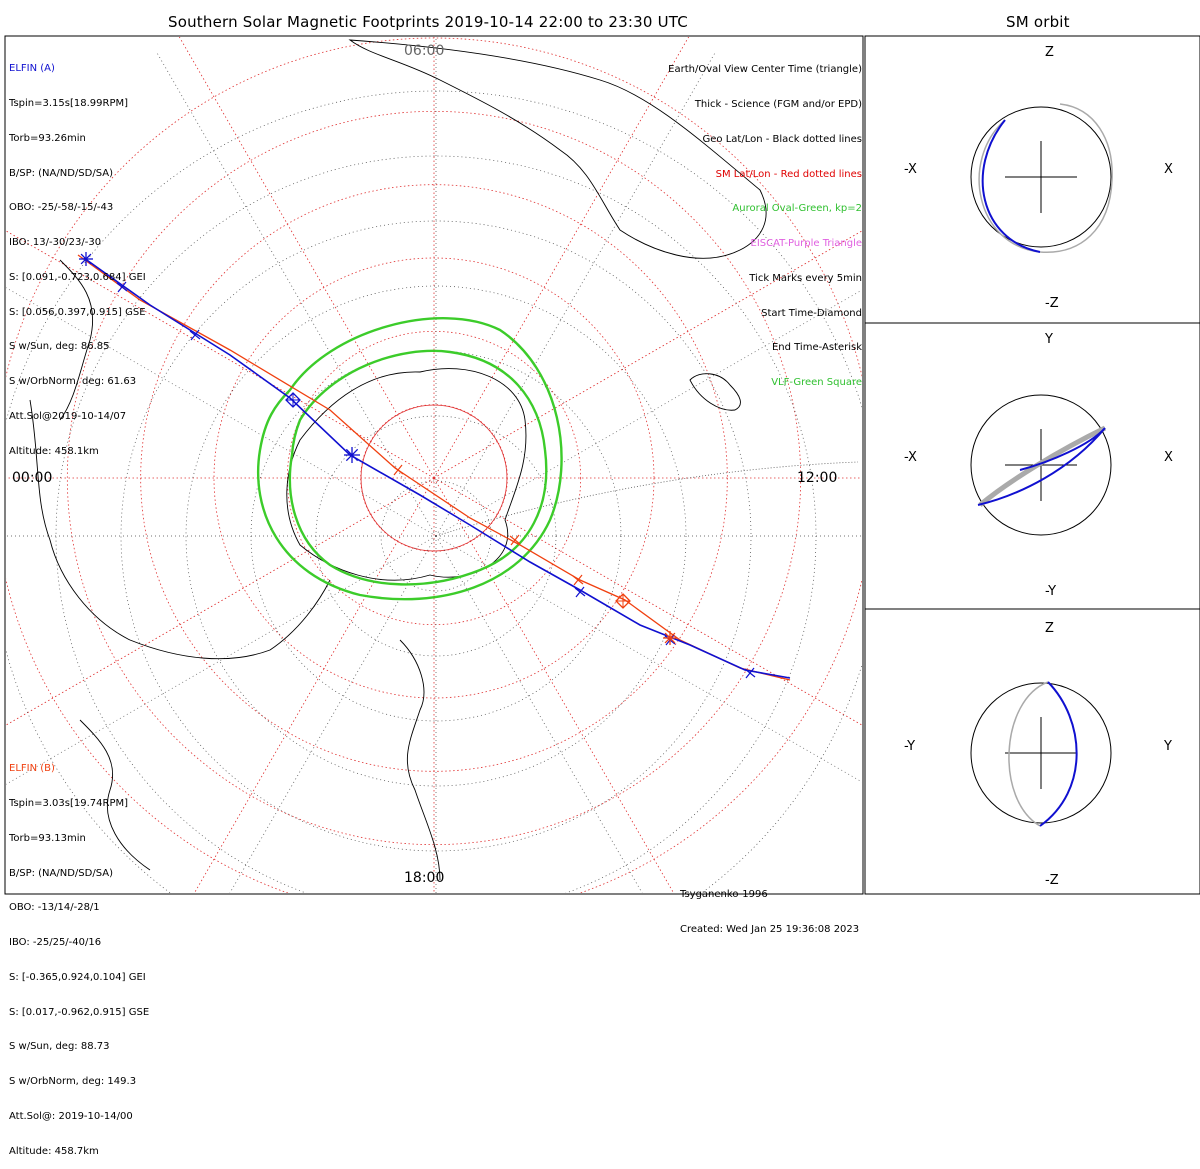 Image resolution: width=1200 pixels, height=1169 pixels. Describe the element at coordinates (1052, 880) in the screenshot. I see `orbit-yz-bottom-label: -Z` at that location.